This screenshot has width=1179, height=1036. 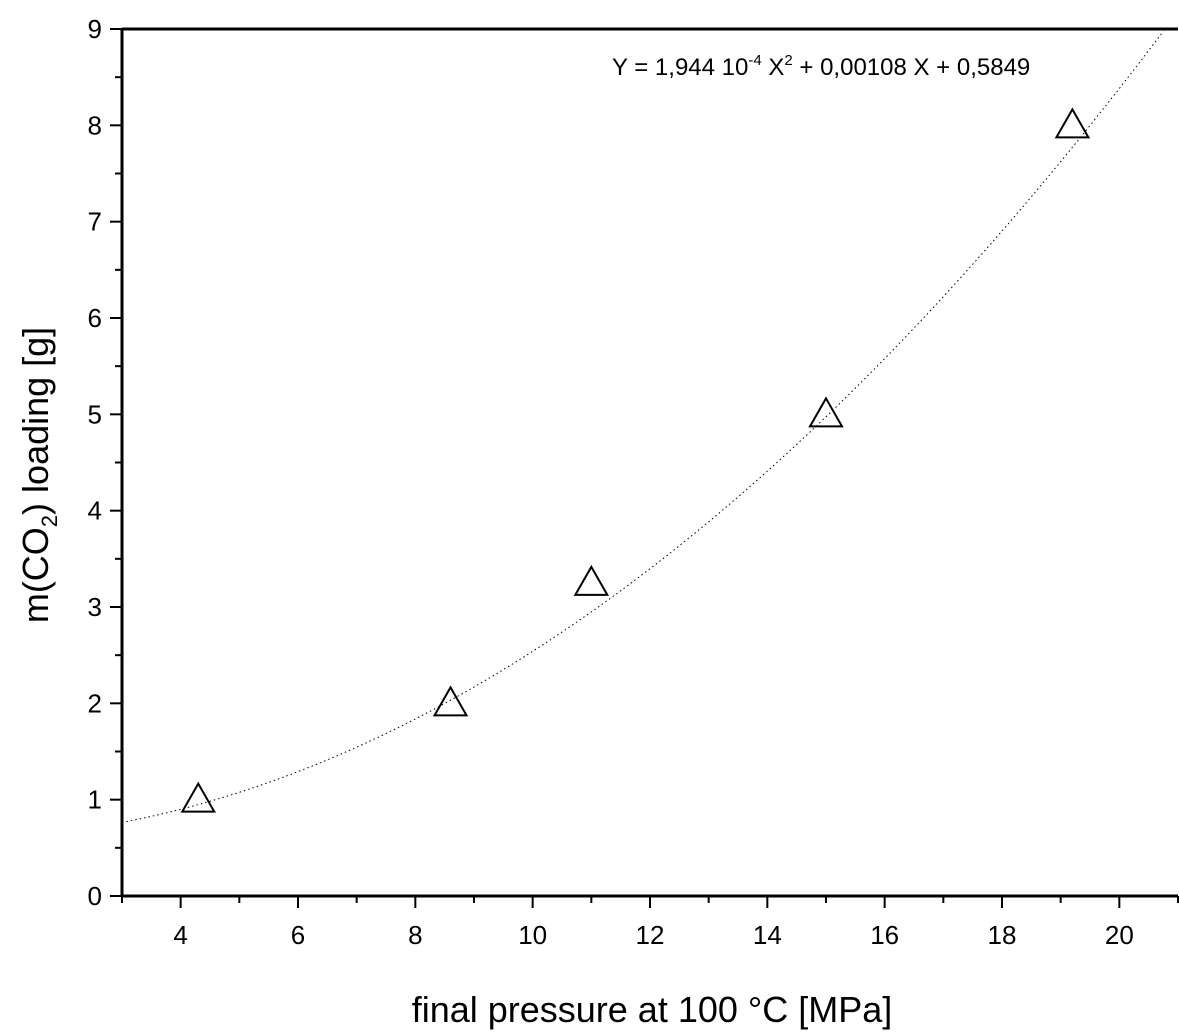 I want to click on y-tick-label: 1, so click(x=95, y=800).